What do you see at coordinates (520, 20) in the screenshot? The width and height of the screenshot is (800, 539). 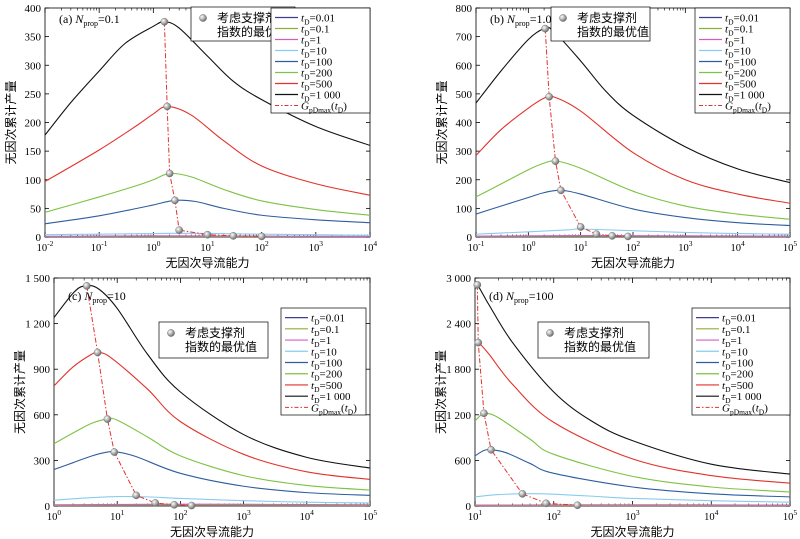 I see `panel-label: (b) Nprop=1.0` at bounding box center [520, 20].